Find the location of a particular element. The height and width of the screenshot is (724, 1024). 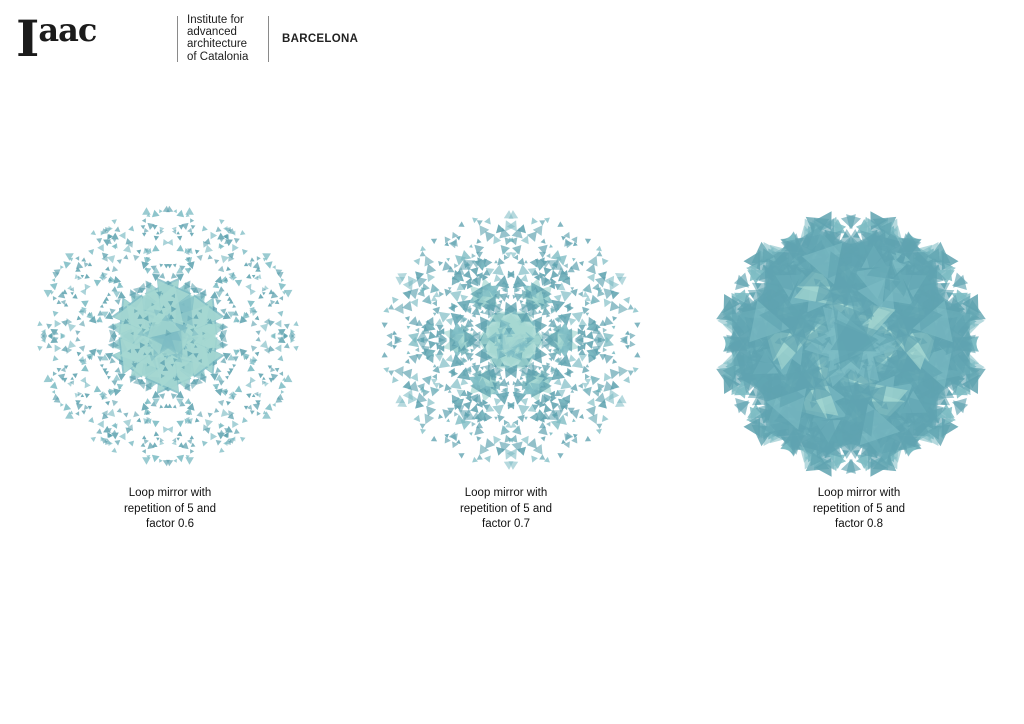

iaac-logo: I aac is located at coordinates (56, 38).